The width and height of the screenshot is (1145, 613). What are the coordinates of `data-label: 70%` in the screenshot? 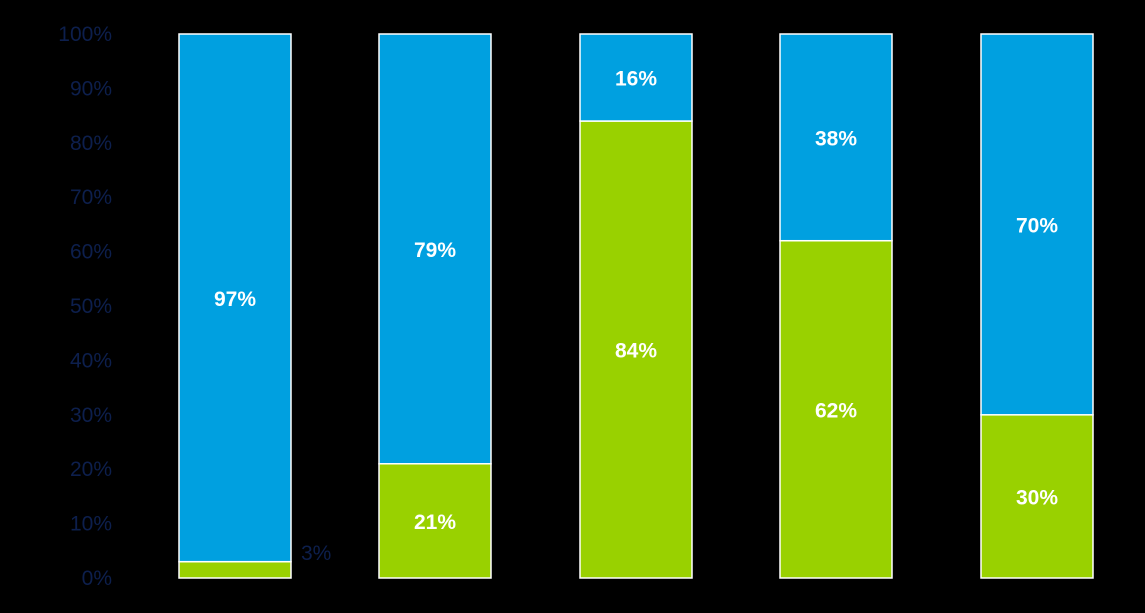 It's located at (1037, 225).